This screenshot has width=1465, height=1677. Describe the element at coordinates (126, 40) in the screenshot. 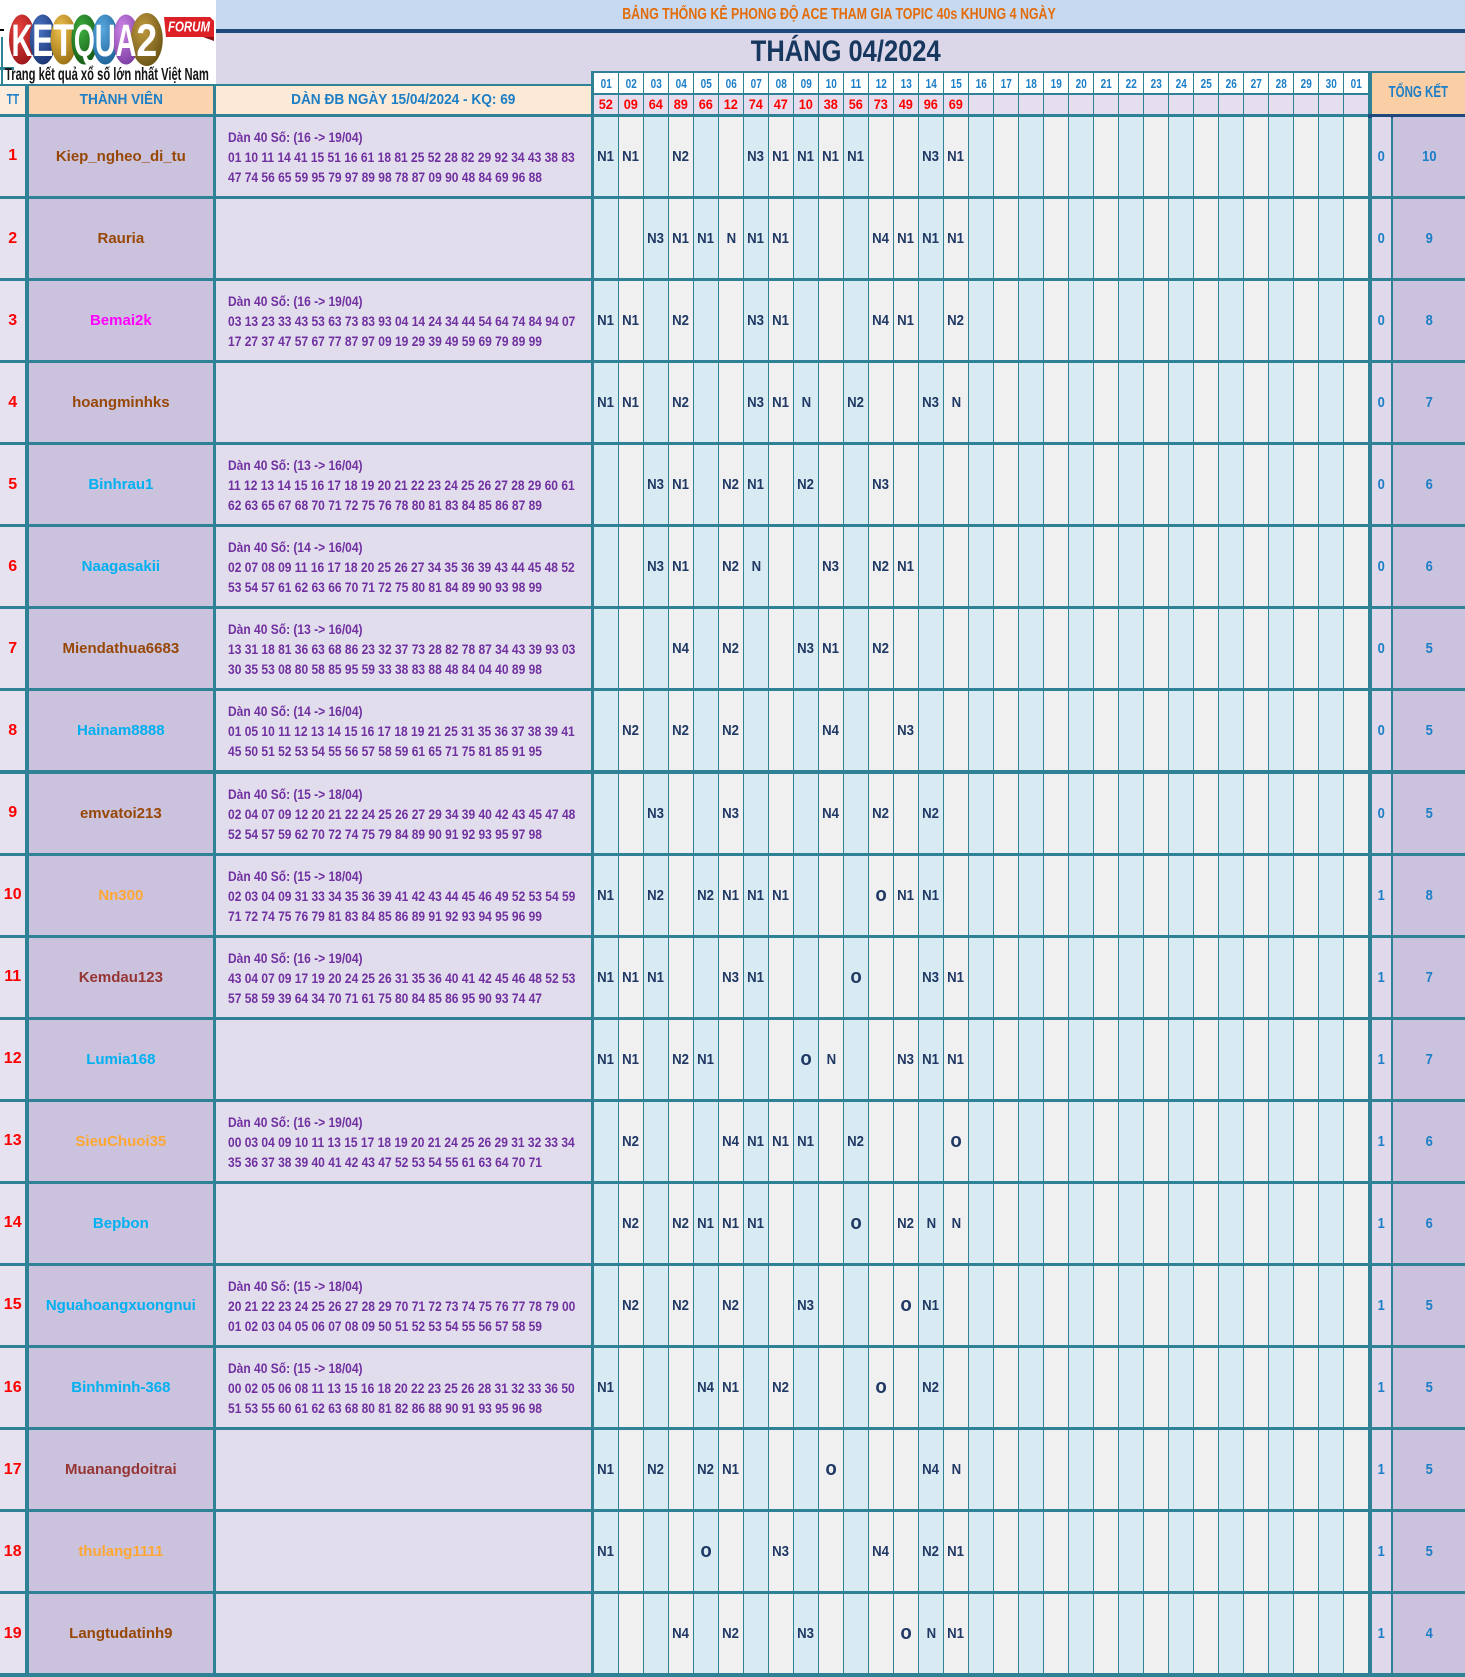

I see `svg-text: A` at that location.